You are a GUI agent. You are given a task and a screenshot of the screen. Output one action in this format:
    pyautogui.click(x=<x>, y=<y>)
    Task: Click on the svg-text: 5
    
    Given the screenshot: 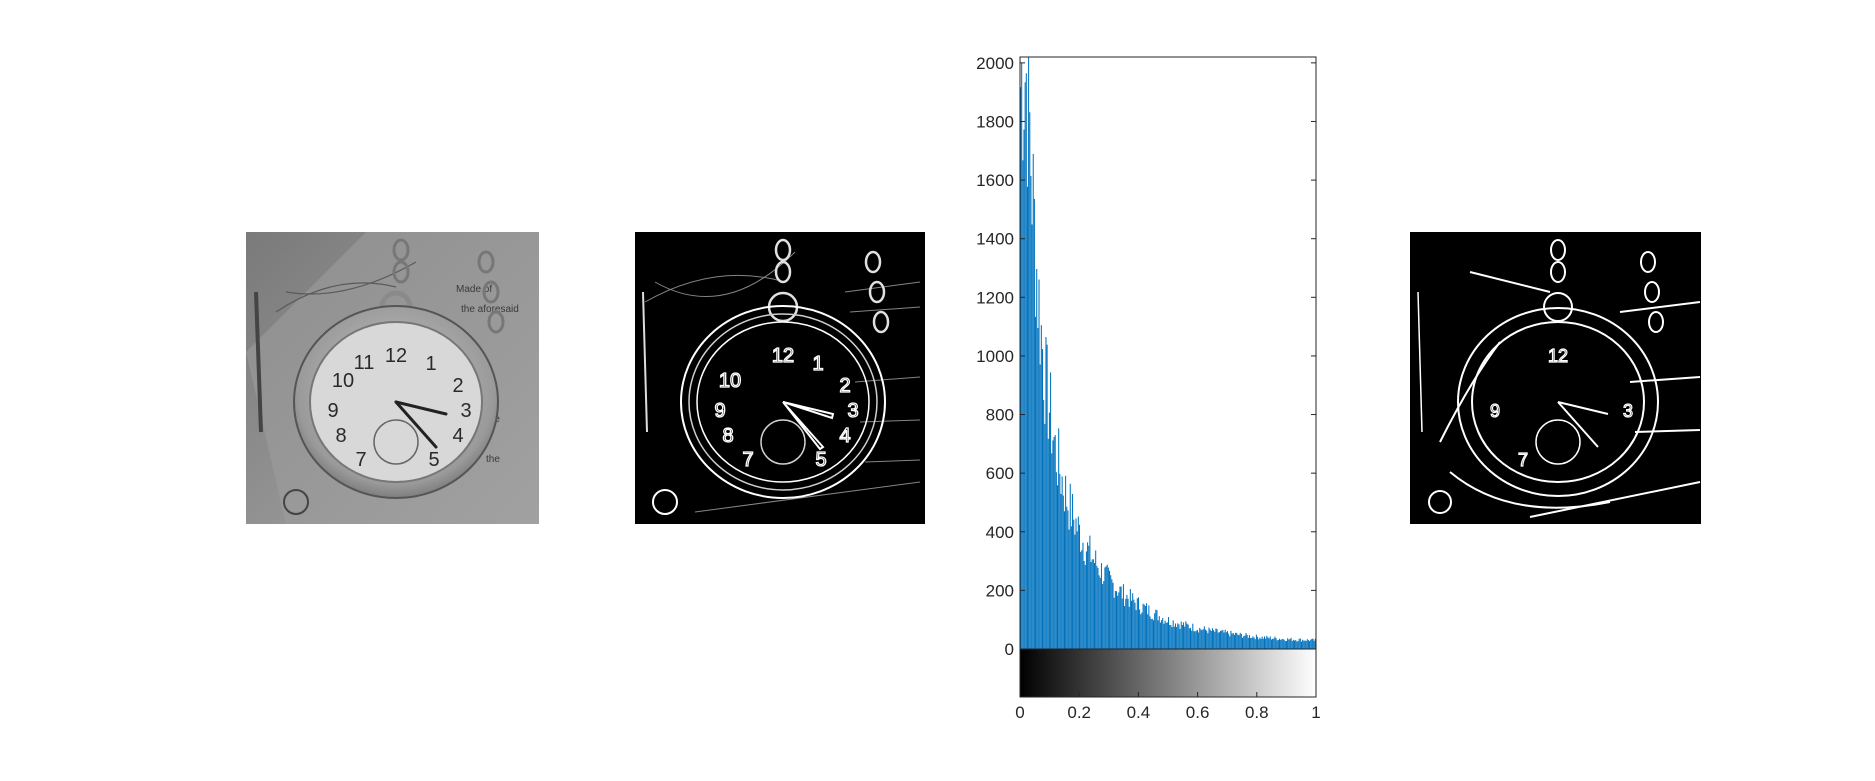 What is the action you would take?
    pyautogui.click(x=820, y=460)
    